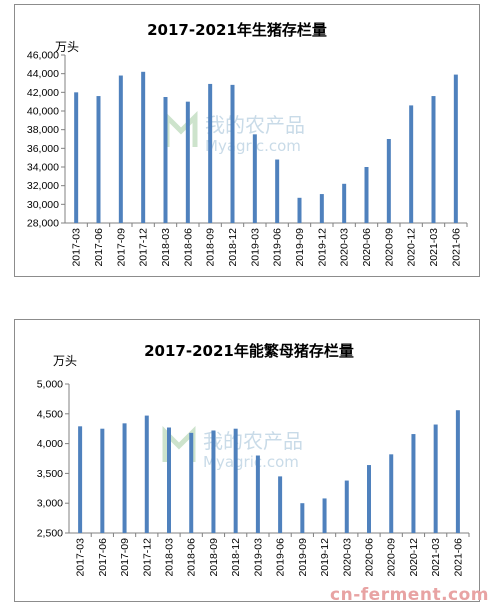  I want to click on watermark-en: Myagric.com, so click(251, 462).